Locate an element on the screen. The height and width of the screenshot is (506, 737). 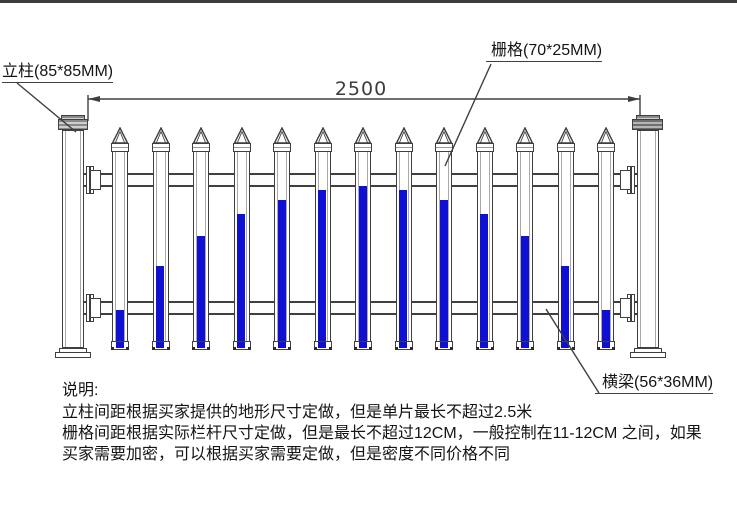
notes-heading: 说明: is located at coordinates (80, 390).